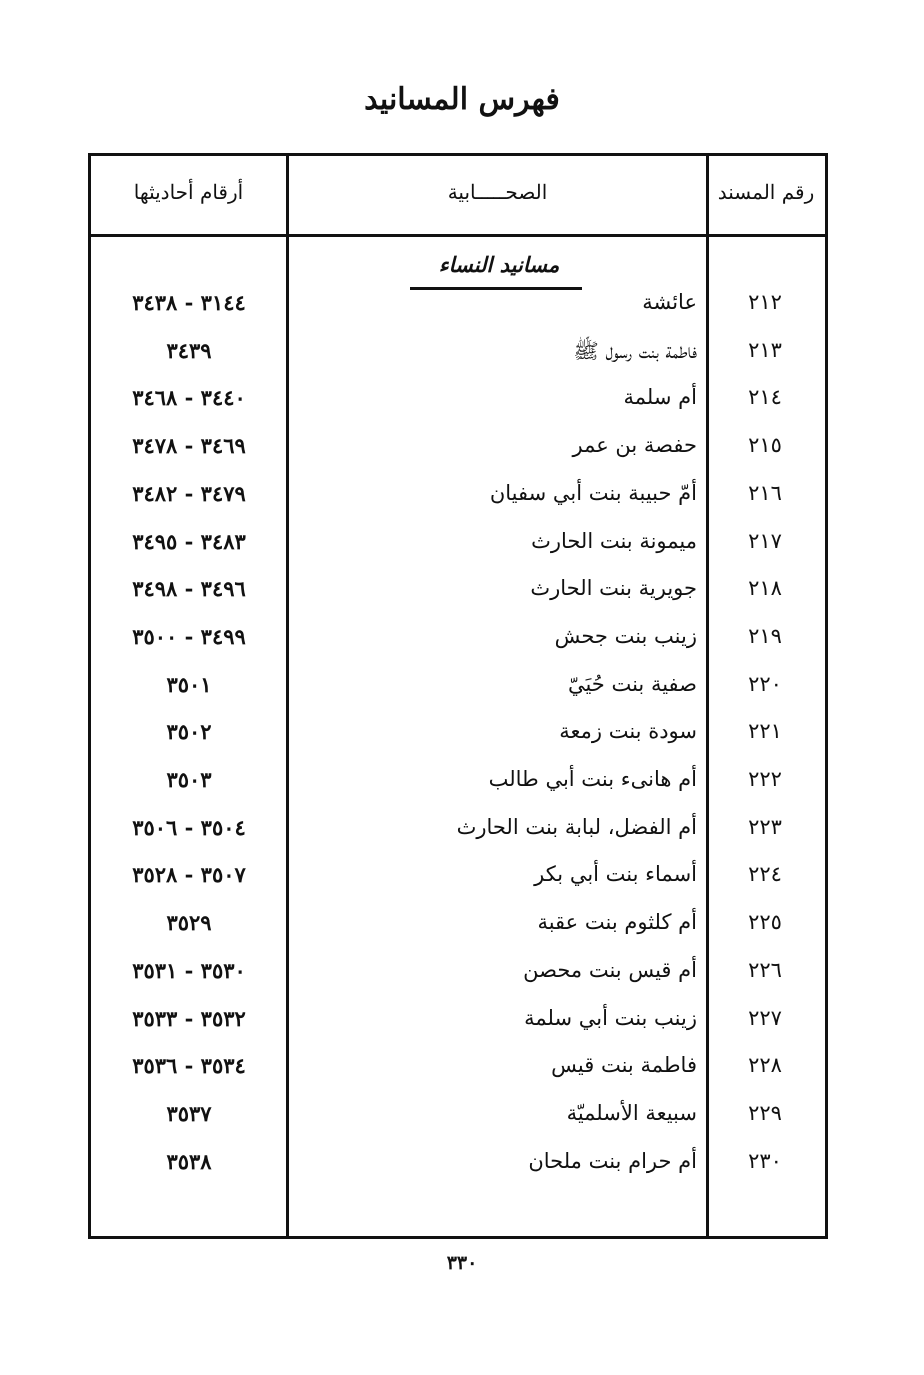 The image size is (924, 1375). What do you see at coordinates (576, 826) in the screenshot?
I see `companion-name: أم الفضل، لبابة بنت الحارث` at bounding box center [576, 826].